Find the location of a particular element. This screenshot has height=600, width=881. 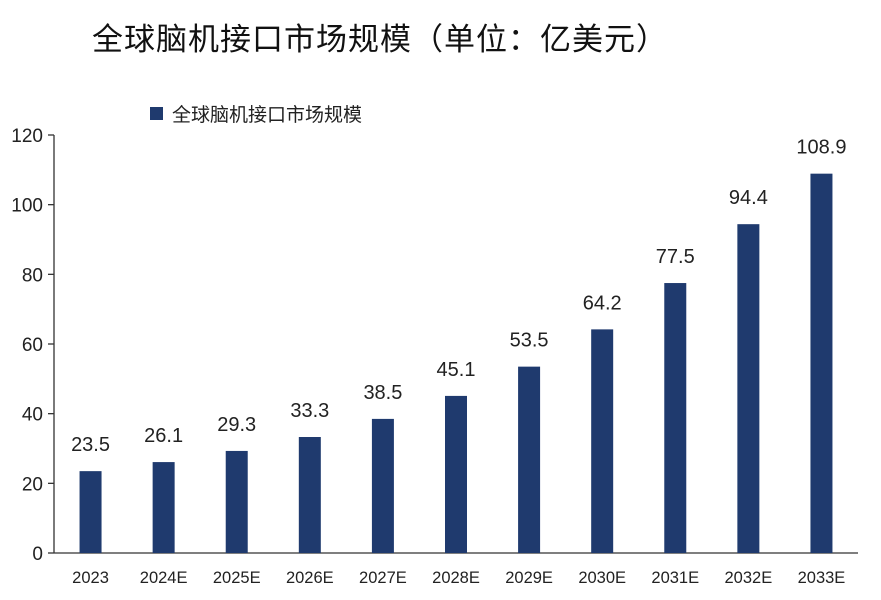

y-axis: 0 20 40 60 80 100 120 is located at coordinates (33, 345).